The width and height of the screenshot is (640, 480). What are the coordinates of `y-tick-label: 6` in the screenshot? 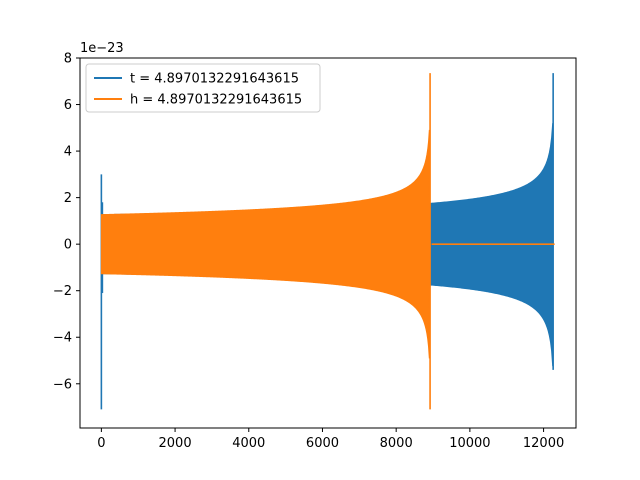 It's located at (68, 105).